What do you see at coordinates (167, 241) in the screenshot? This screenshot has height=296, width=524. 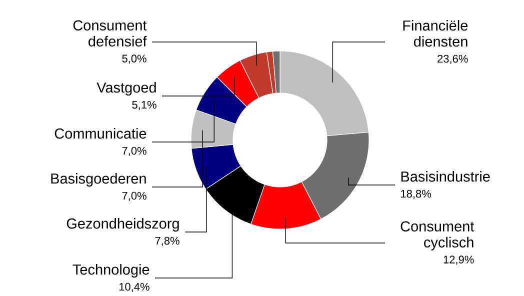 I see `data-label: 7,8%` at bounding box center [167, 241].